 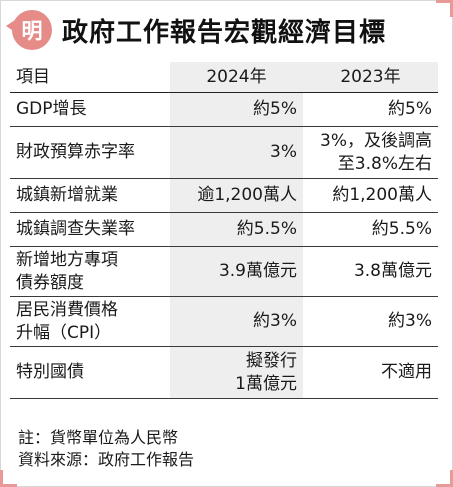 I want to click on currency-note: 註：貨幣單位為人民幣, so click(x=98, y=437).